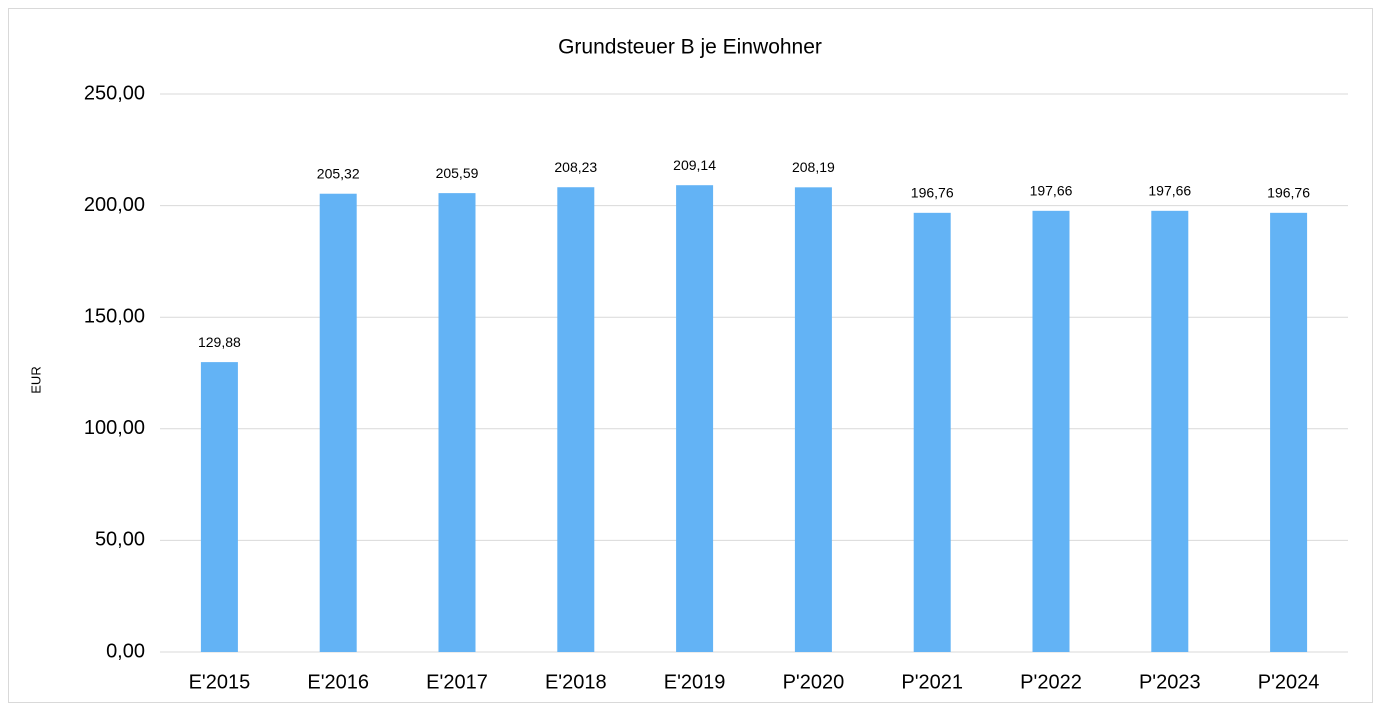 This screenshot has width=1381, height=704. Describe the element at coordinates (125, 651) in the screenshot. I see `y-tick-label: 0,00` at that location.